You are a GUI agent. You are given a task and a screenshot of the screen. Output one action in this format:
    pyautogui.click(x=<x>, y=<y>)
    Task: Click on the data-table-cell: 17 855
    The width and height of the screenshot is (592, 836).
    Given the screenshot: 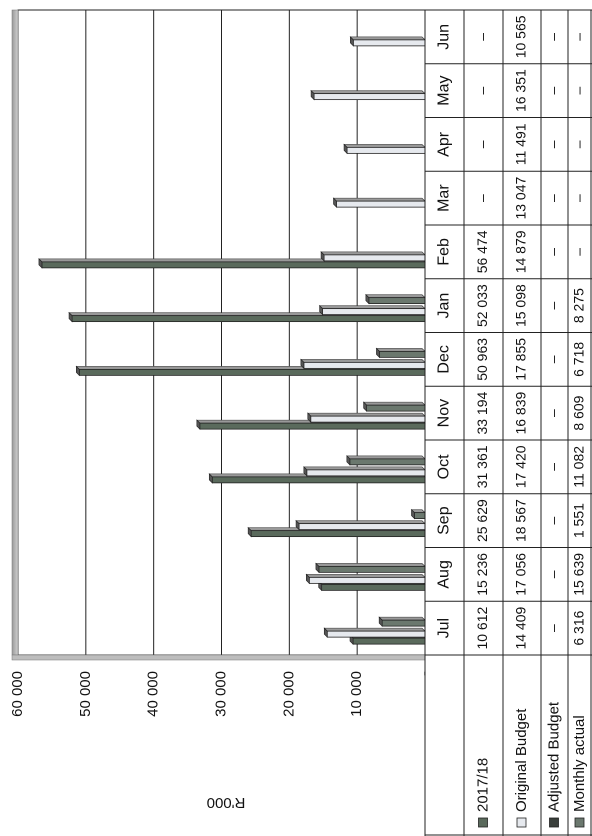 What is the action you would take?
    pyautogui.click(x=521, y=359)
    